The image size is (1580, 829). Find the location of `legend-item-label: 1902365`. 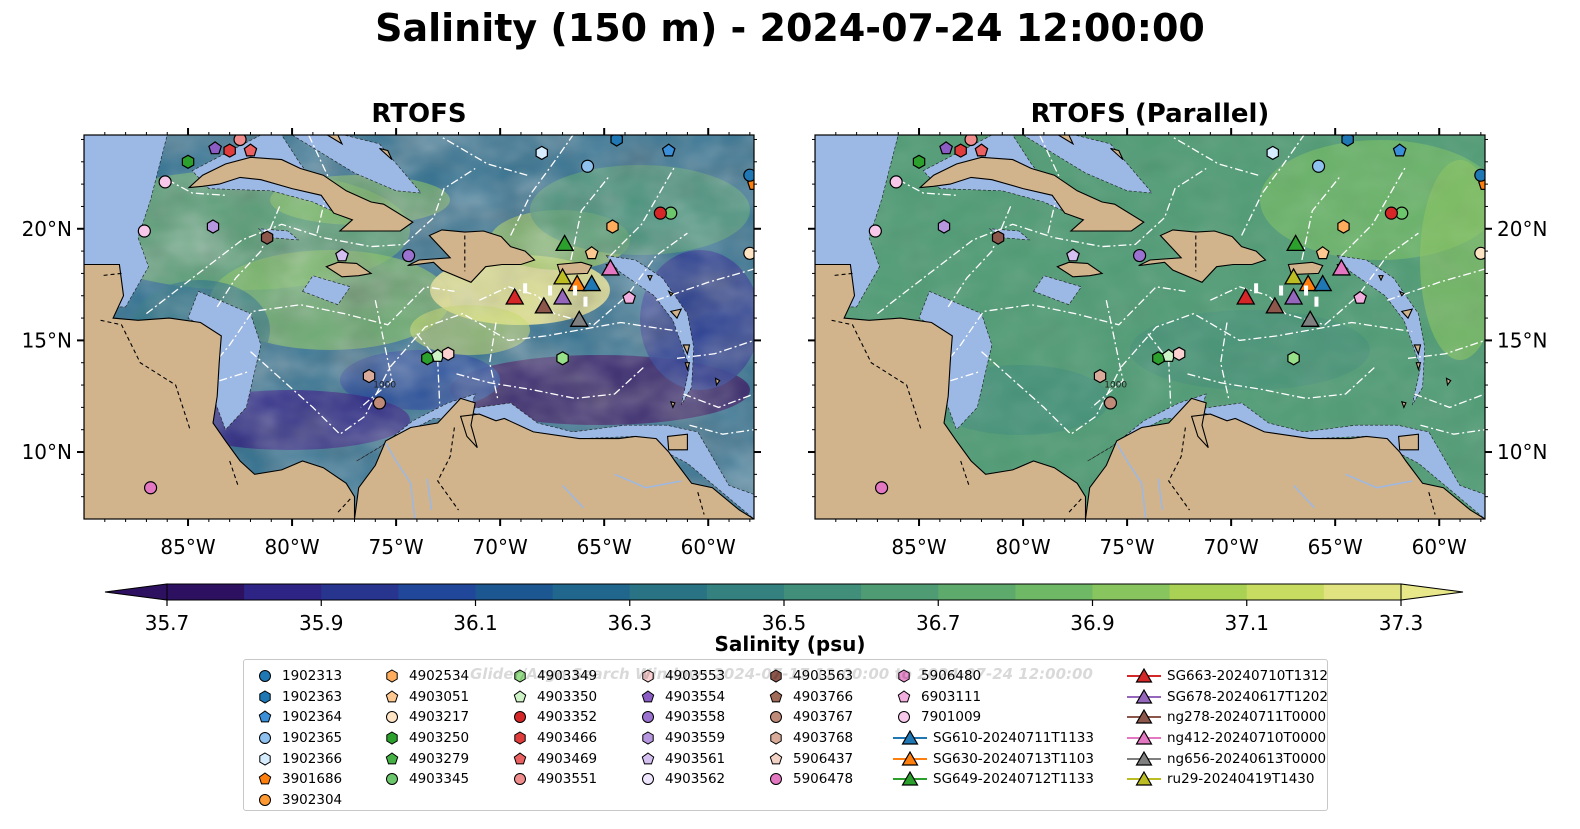

legend-item-label: 1902365 is located at coordinates (312, 738).